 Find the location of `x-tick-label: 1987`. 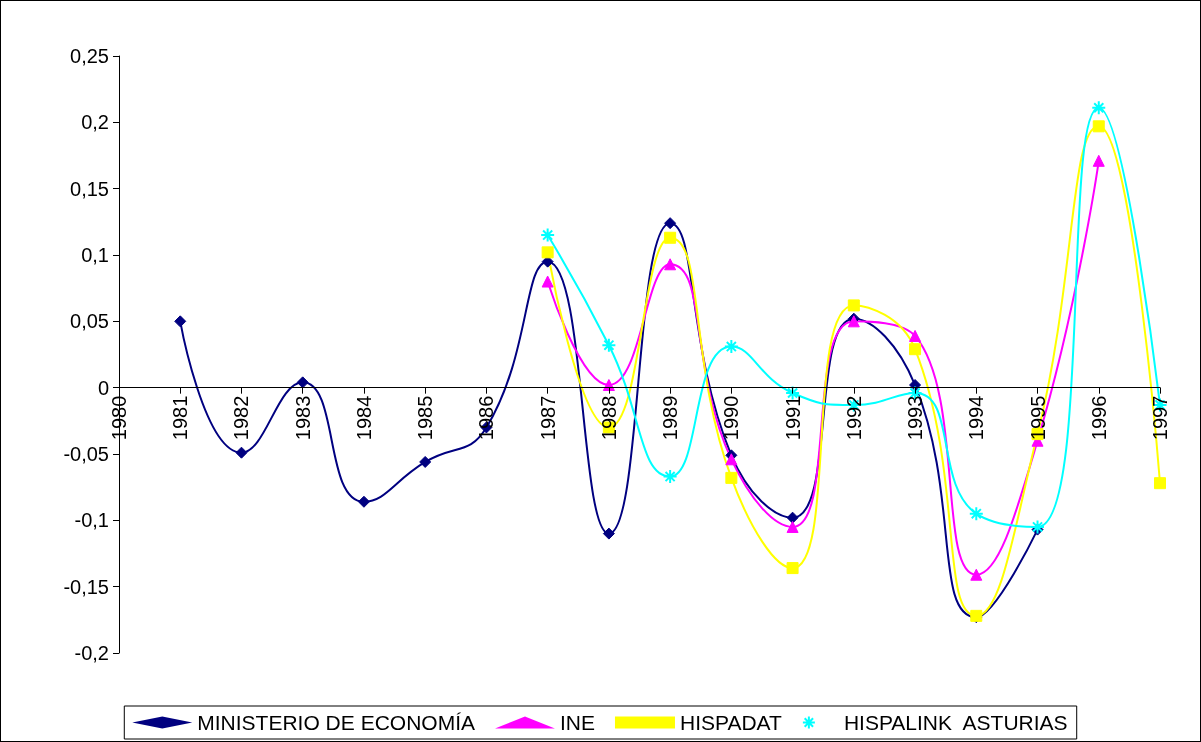

x-tick-label: 1987 is located at coordinates (547, 418).